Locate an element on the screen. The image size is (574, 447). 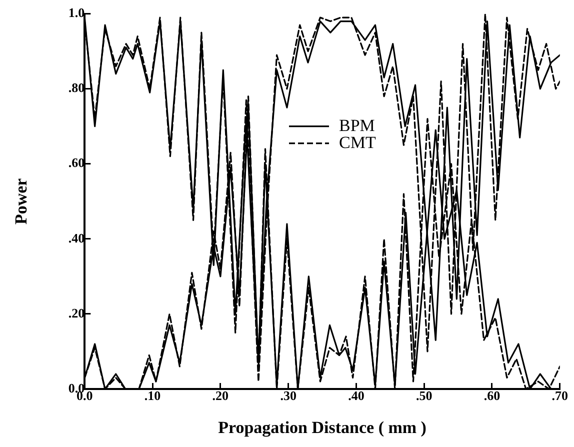
x-tick-label: .50 is located at coordinates (424, 396).